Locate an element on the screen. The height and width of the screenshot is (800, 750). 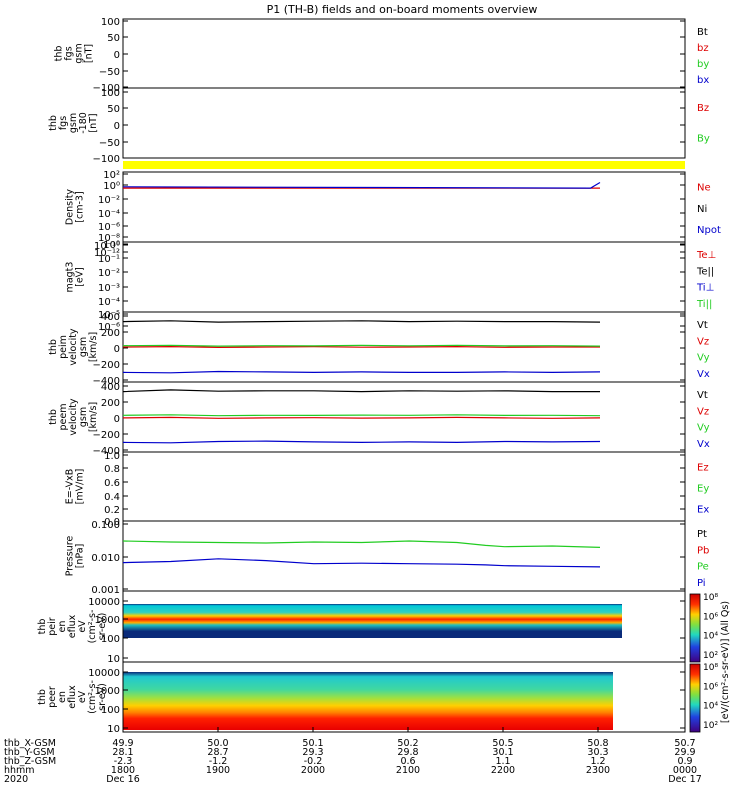
time-axis-value: 2200 is located at coordinates (503, 770).